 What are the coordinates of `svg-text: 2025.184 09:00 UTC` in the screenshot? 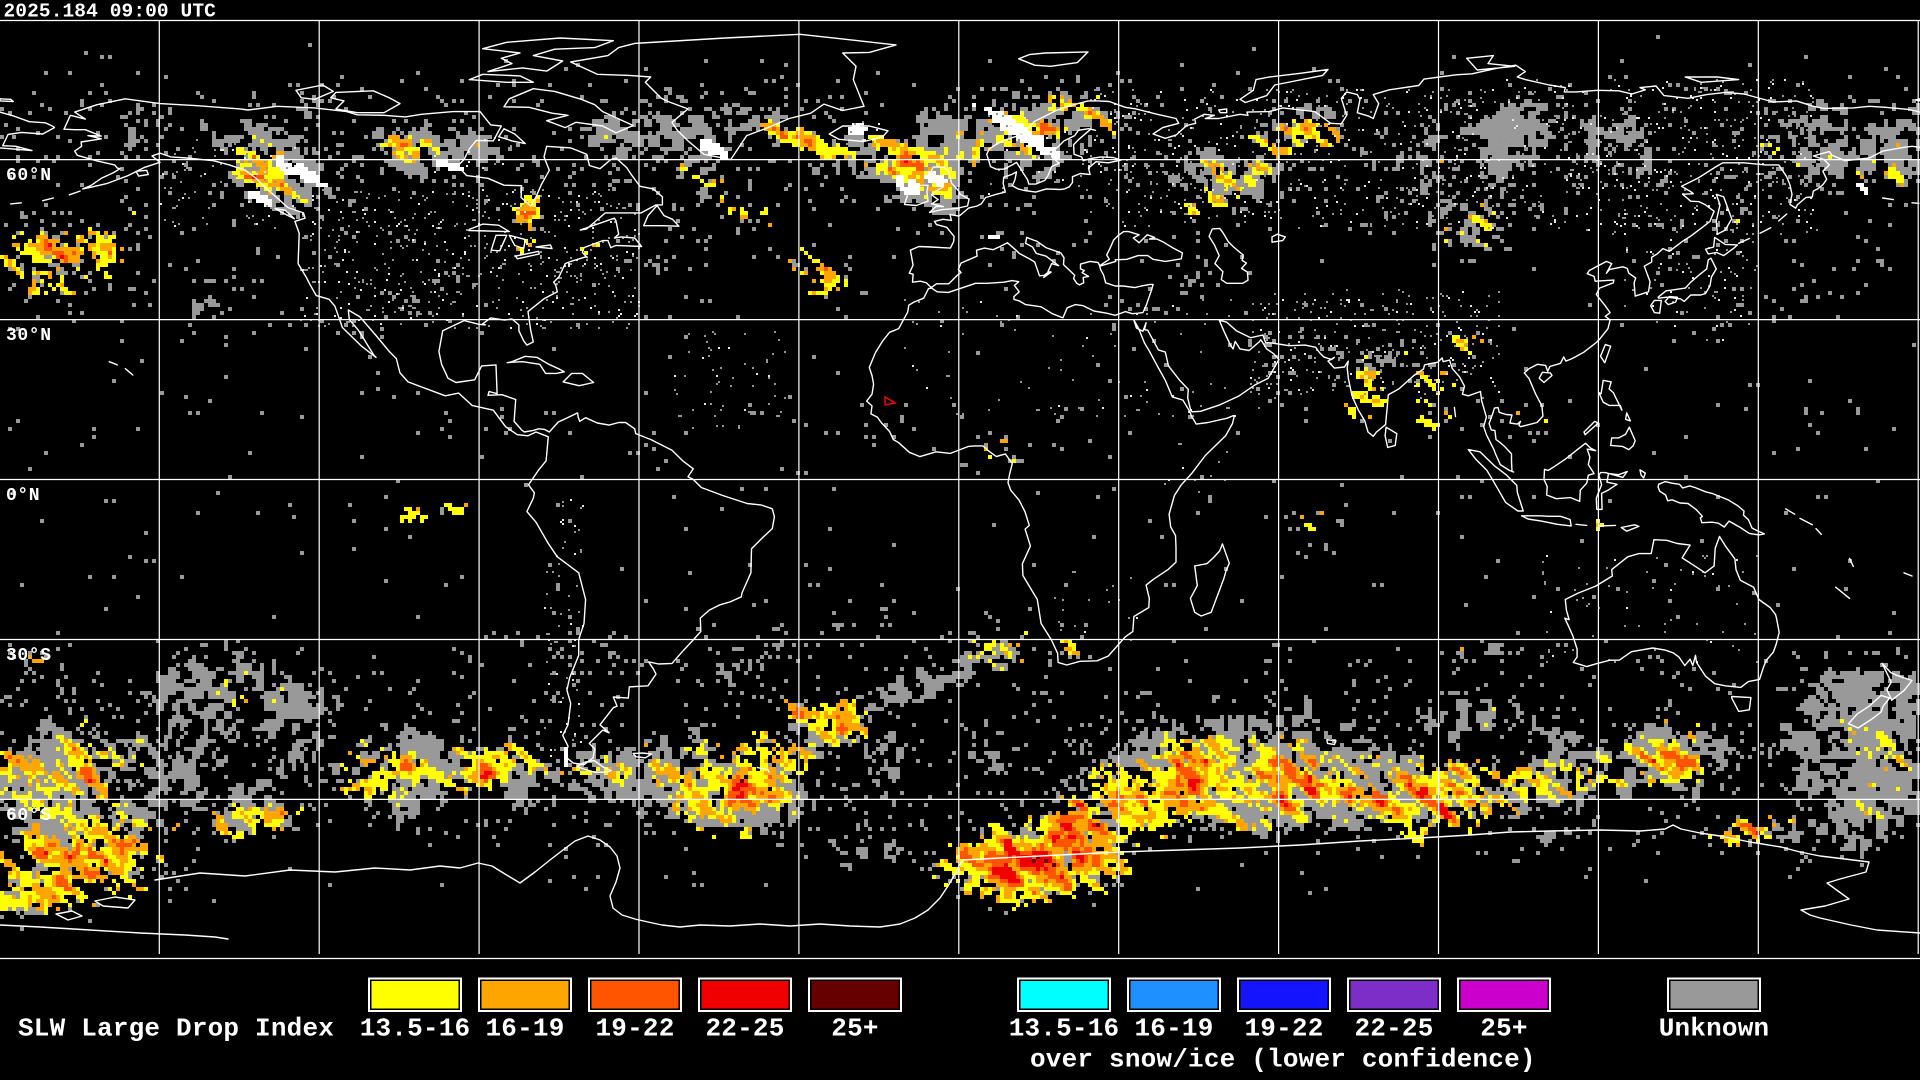 It's located at (110, 12).